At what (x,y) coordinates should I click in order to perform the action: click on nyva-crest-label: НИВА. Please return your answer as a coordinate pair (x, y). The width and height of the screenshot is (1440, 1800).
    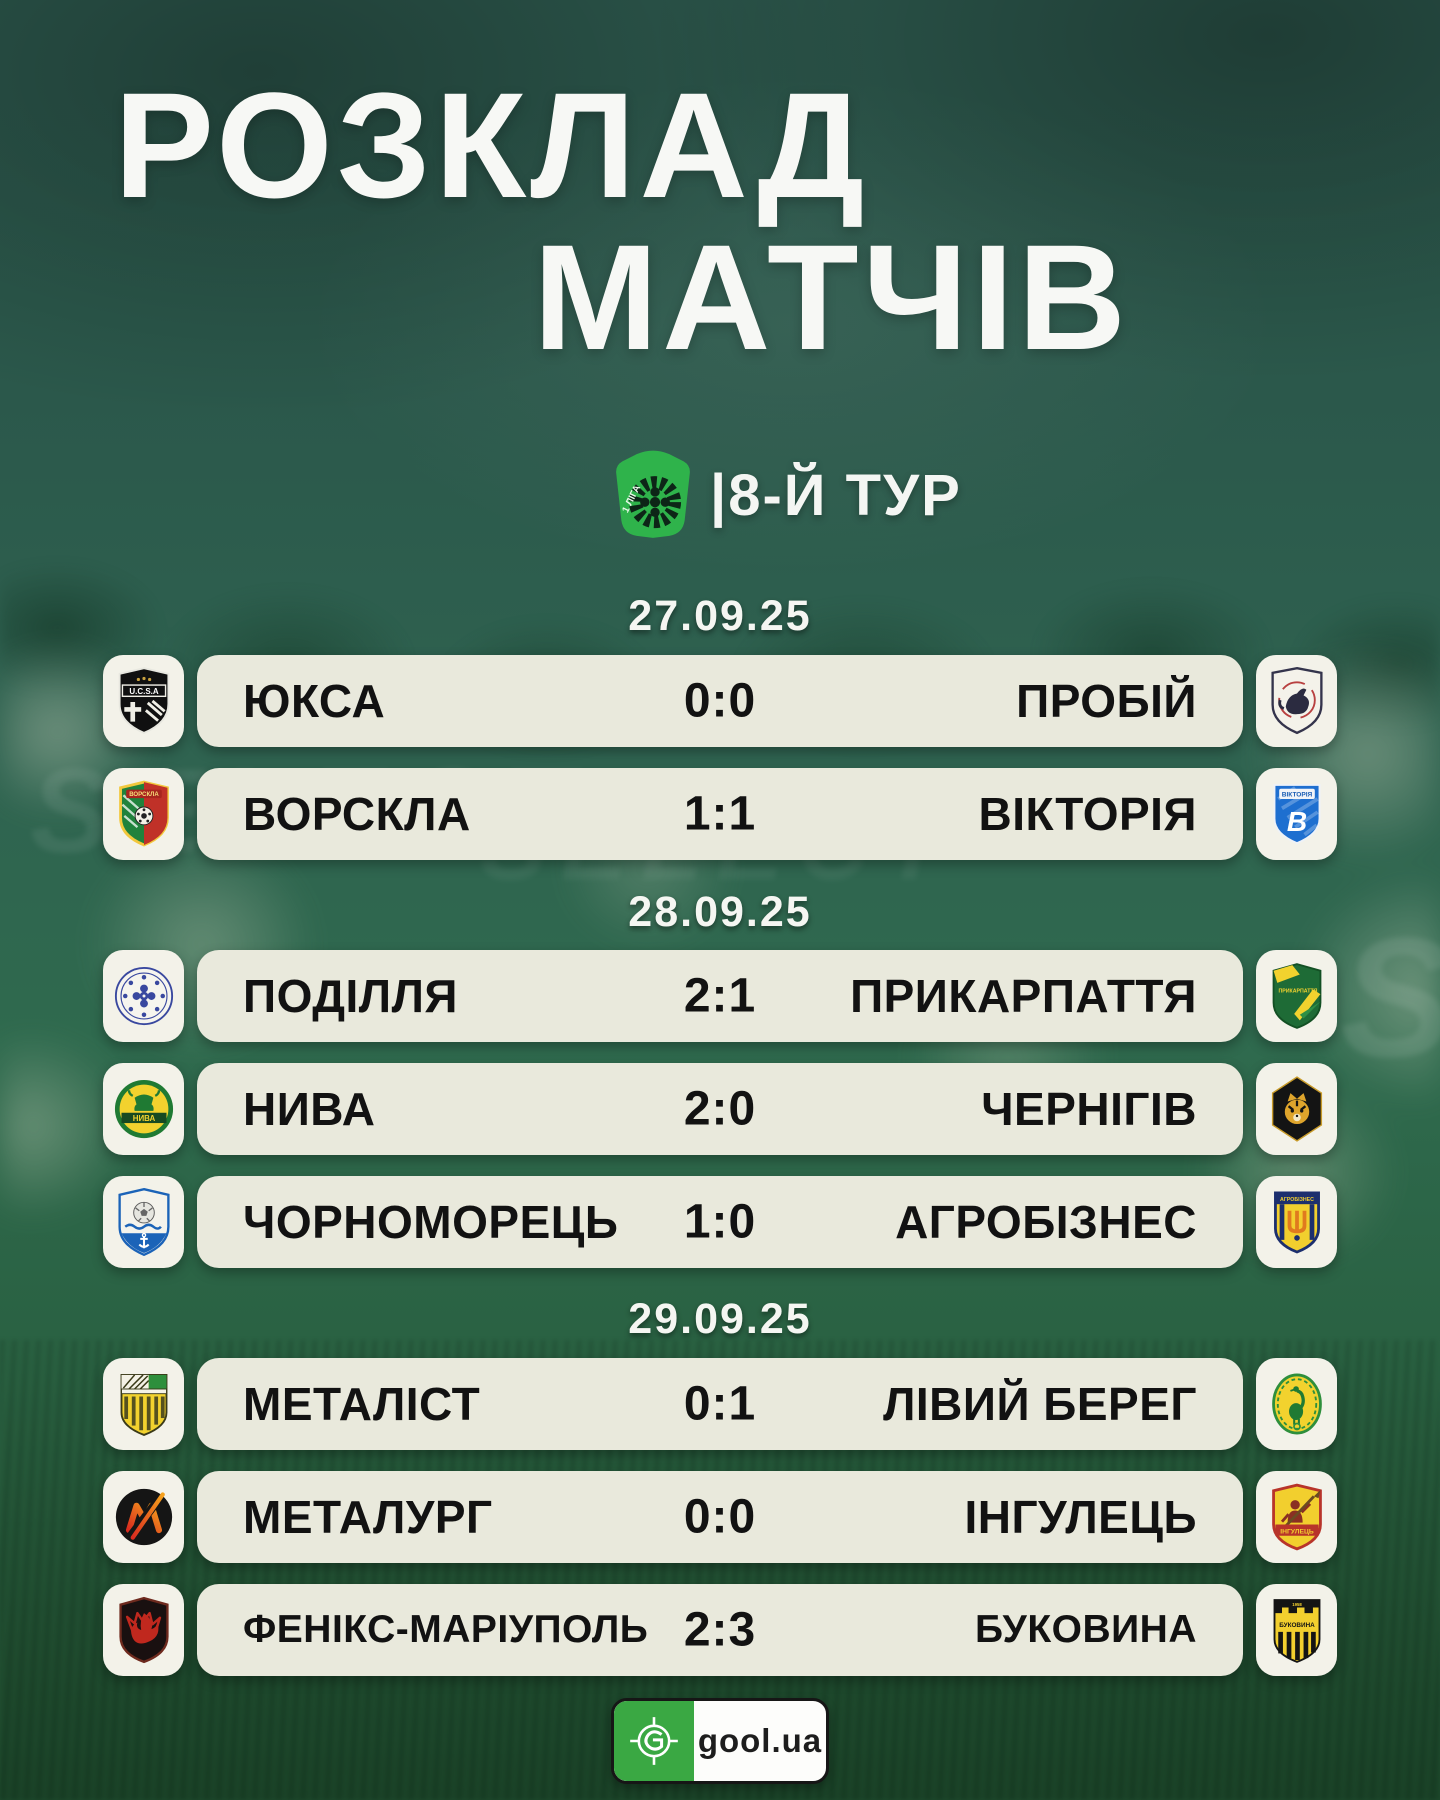
    Looking at the image, I should click on (143, 1118).